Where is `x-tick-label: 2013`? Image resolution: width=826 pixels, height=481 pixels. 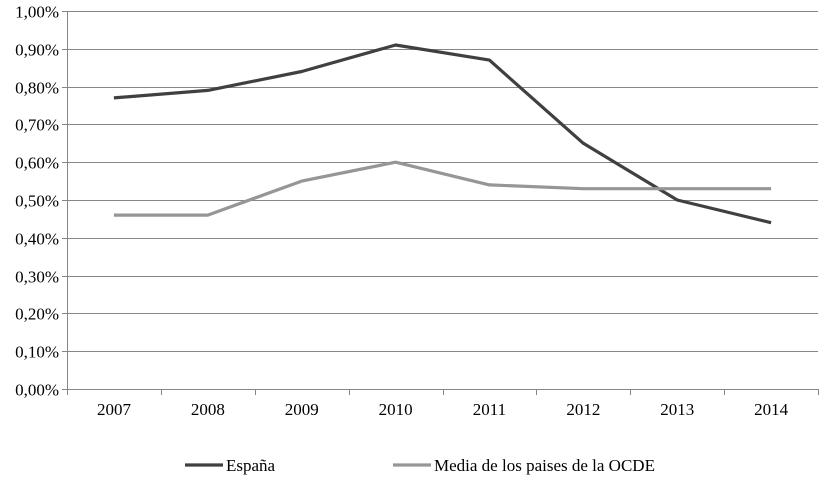
x-tick-label: 2013 is located at coordinates (677, 409).